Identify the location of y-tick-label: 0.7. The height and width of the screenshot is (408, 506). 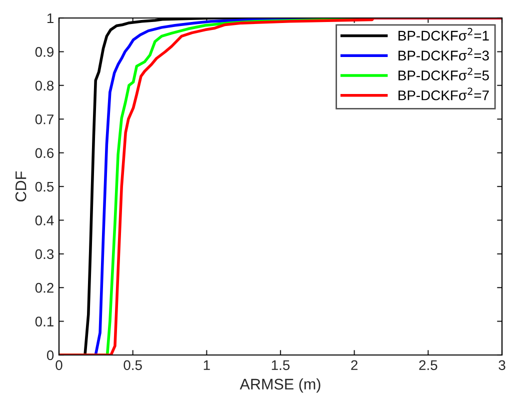
(44, 119).